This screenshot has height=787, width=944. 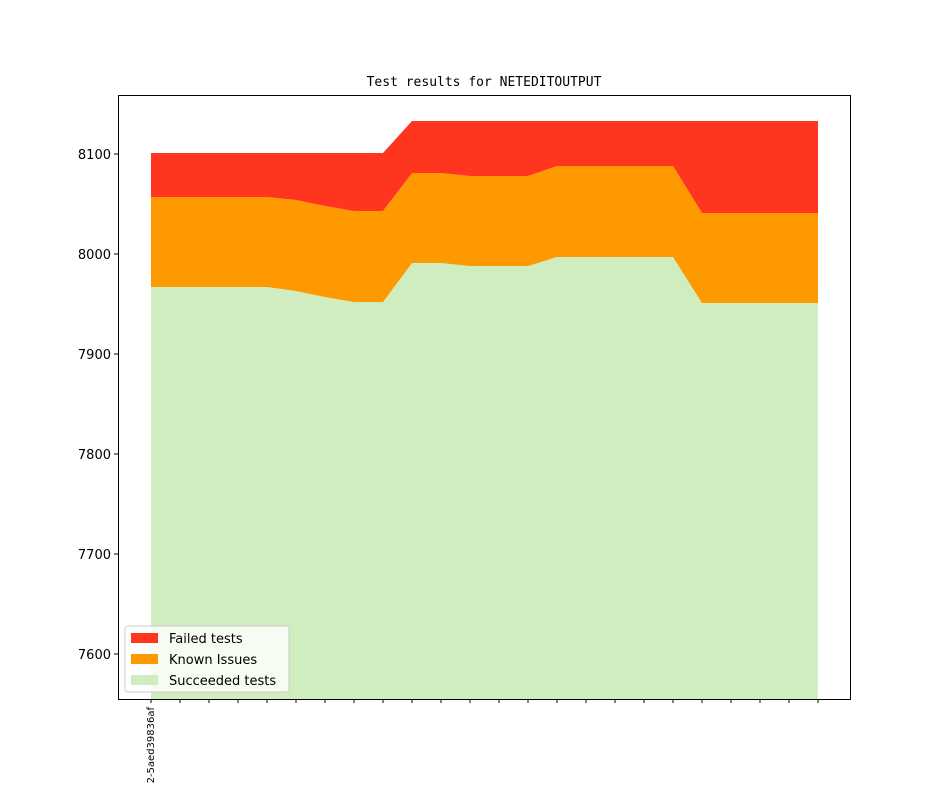 I want to click on x-tick-label: 2-5aed39836af, so click(x=151, y=745).